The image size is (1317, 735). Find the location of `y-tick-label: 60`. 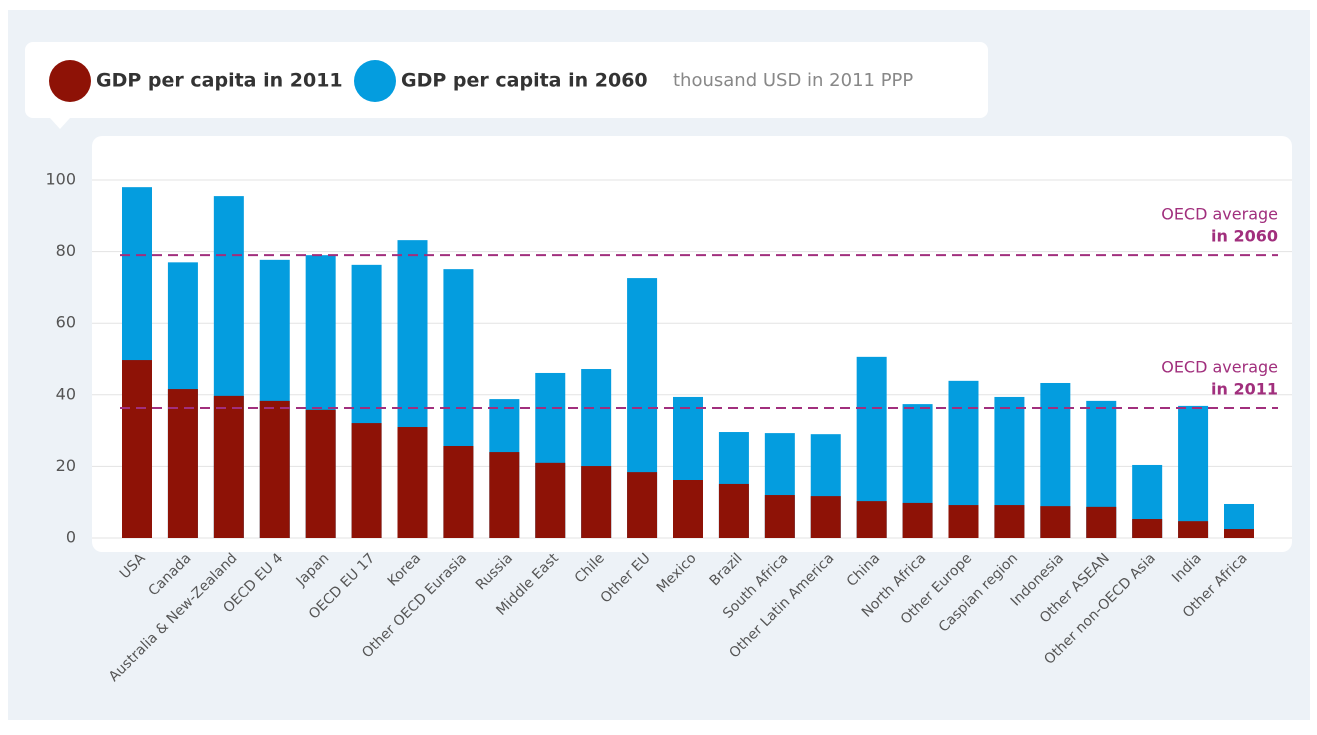

y-tick-label: 60 is located at coordinates (66, 322).